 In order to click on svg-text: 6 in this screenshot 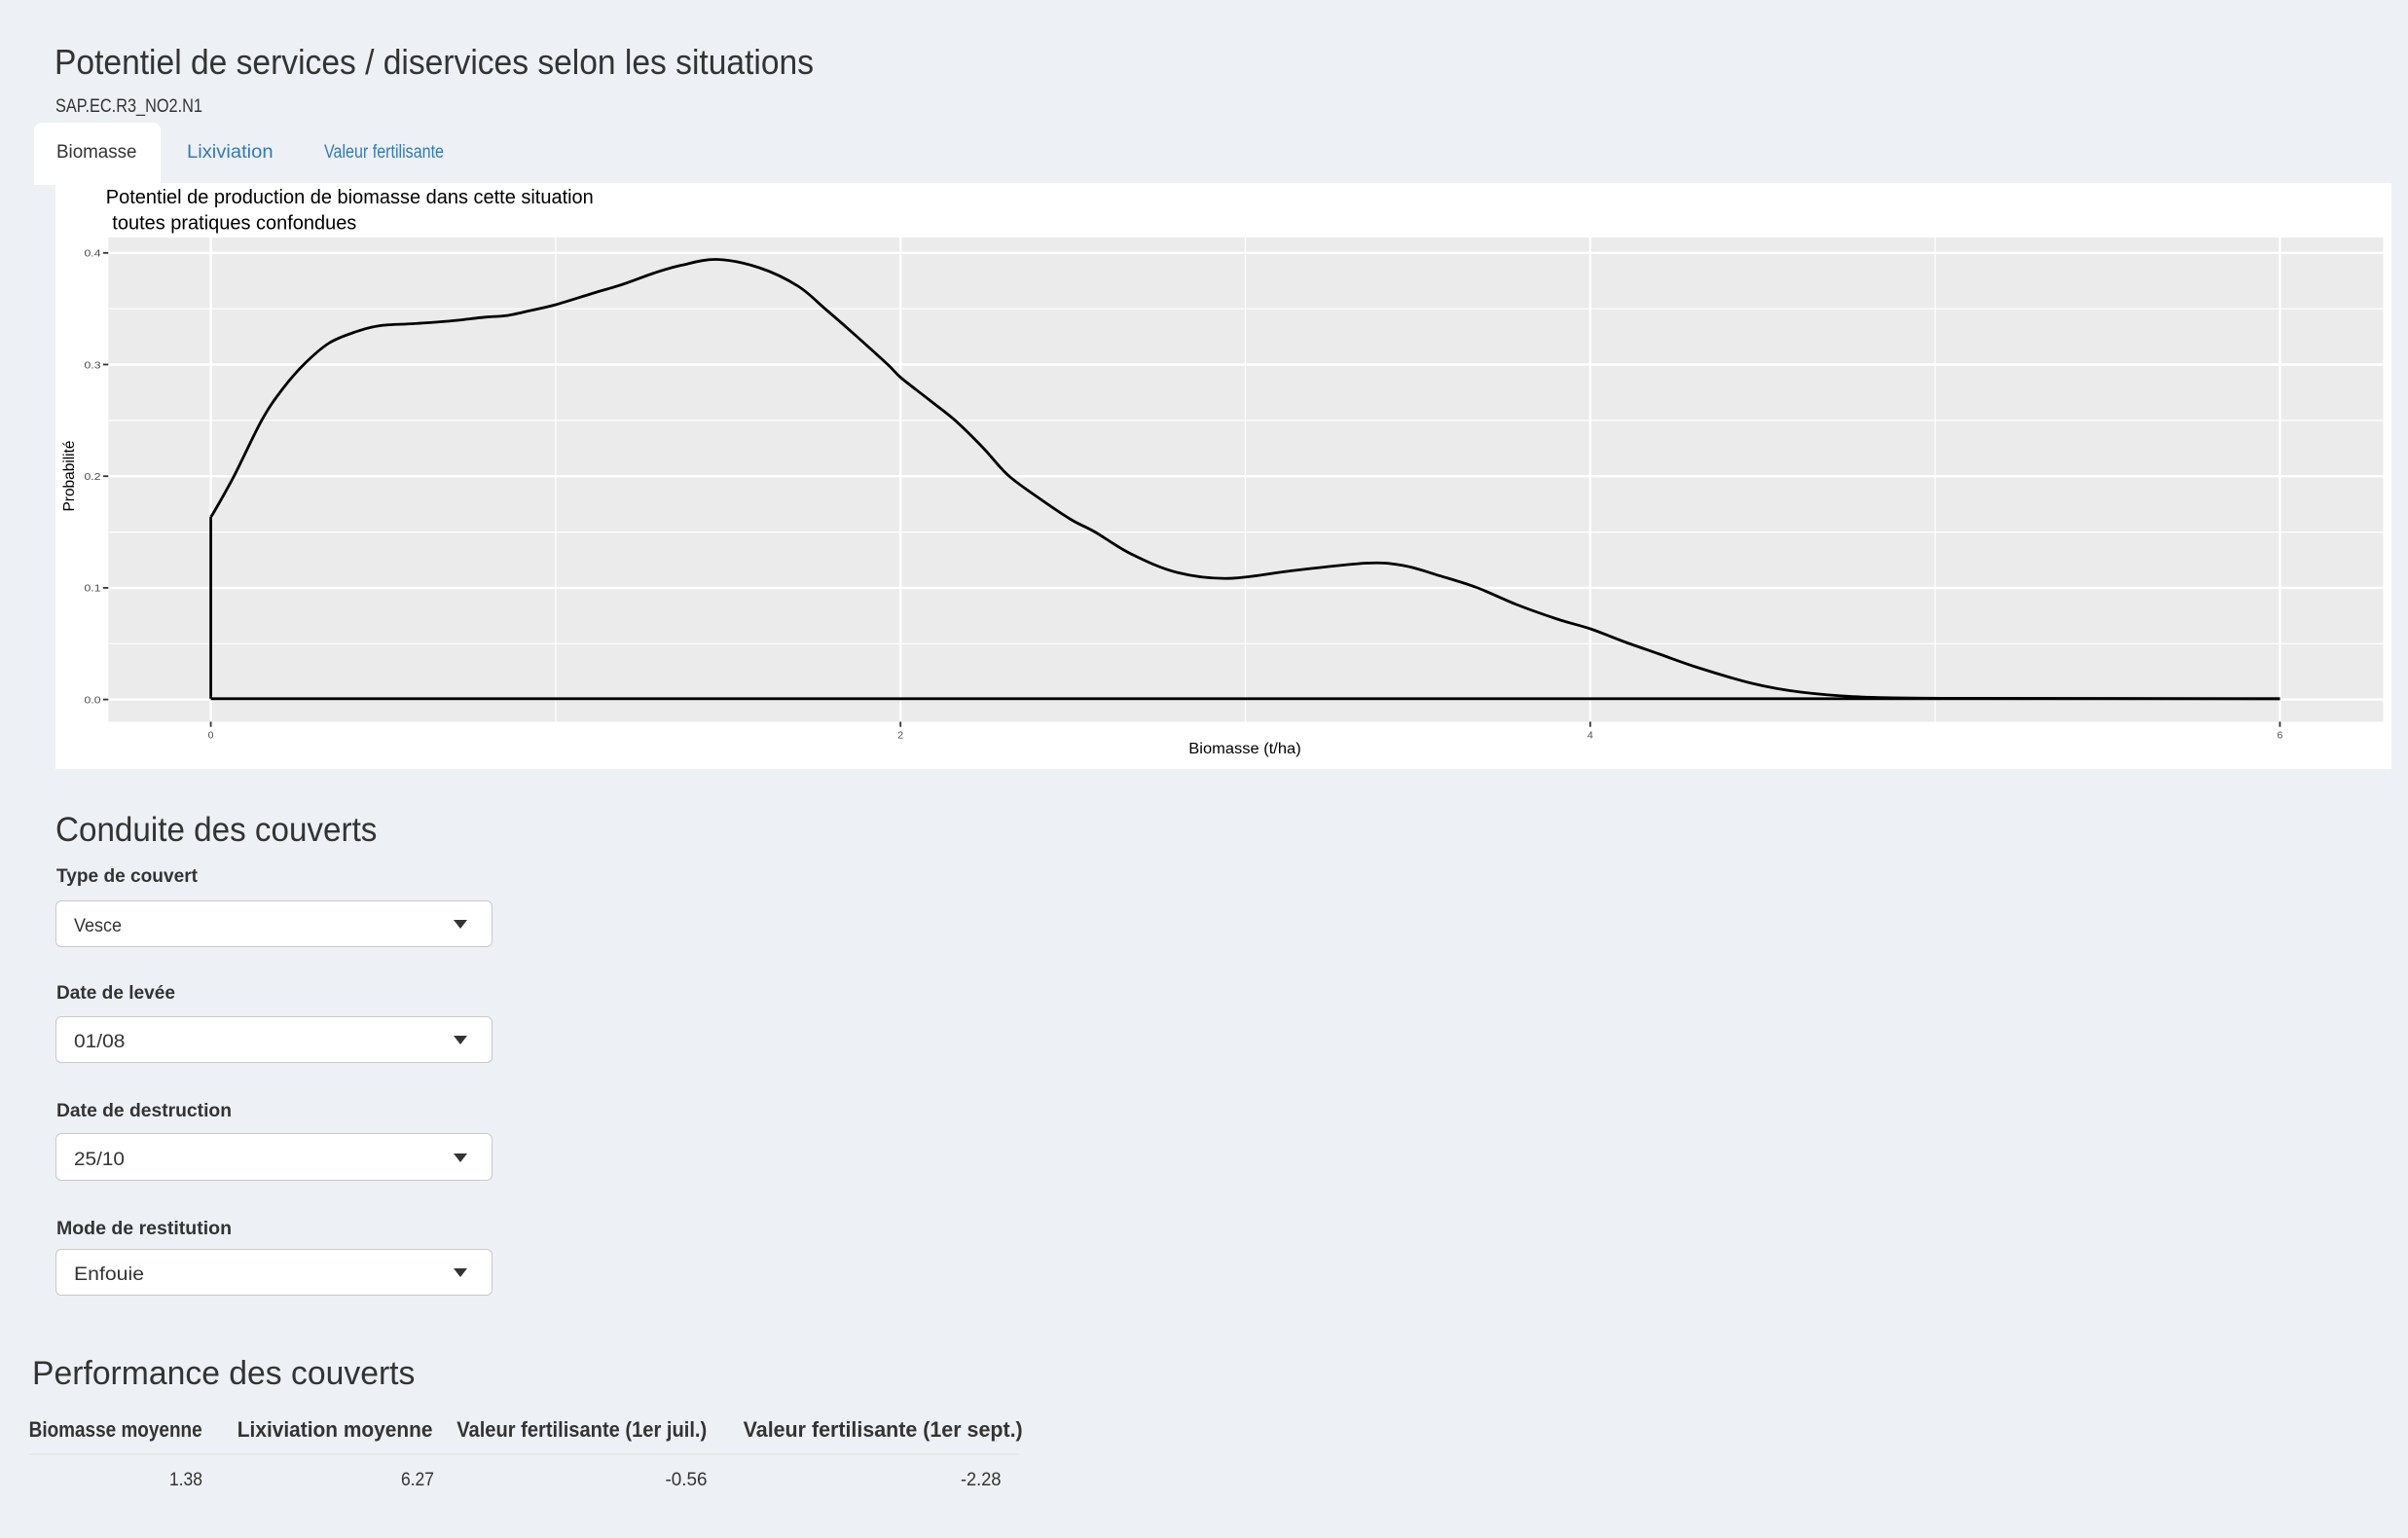, I will do `click(2279, 736)`.